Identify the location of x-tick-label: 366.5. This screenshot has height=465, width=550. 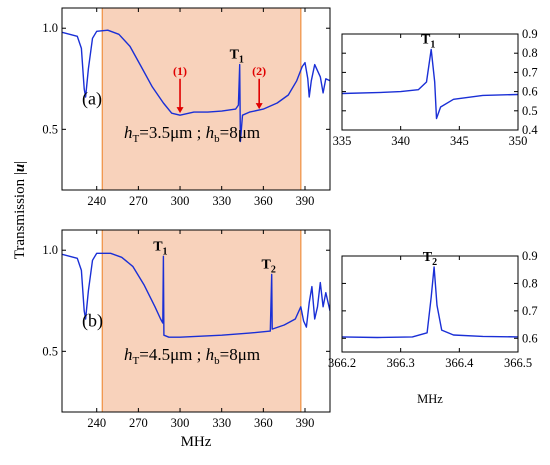
(518, 363).